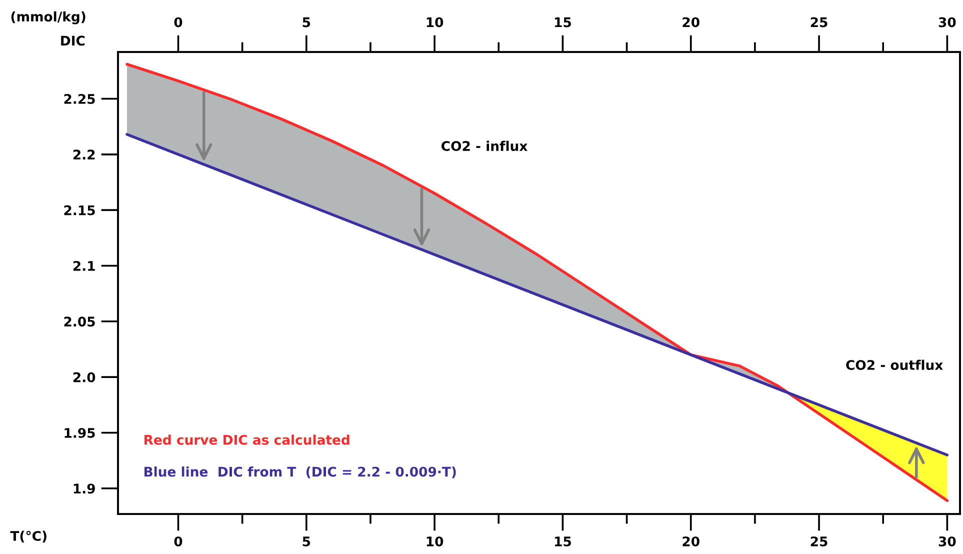 The image size is (963, 554). I want to click on x-tick-label: 5, so click(306, 541).